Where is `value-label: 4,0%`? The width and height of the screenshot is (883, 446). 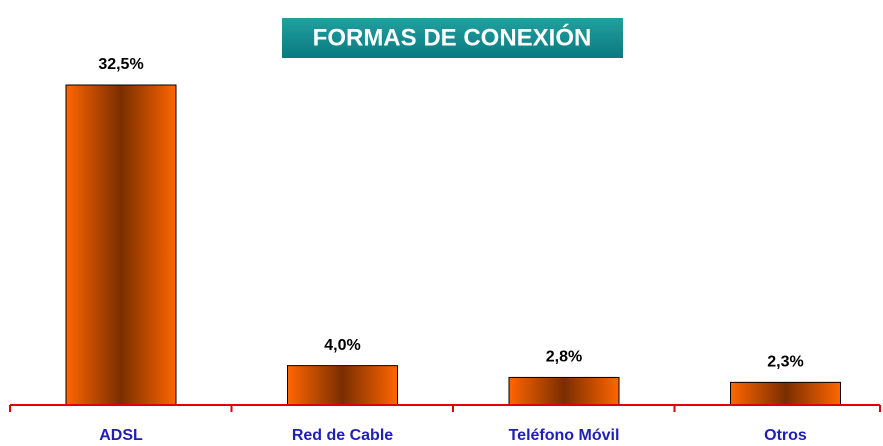
value-label: 4,0% is located at coordinates (342, 345).